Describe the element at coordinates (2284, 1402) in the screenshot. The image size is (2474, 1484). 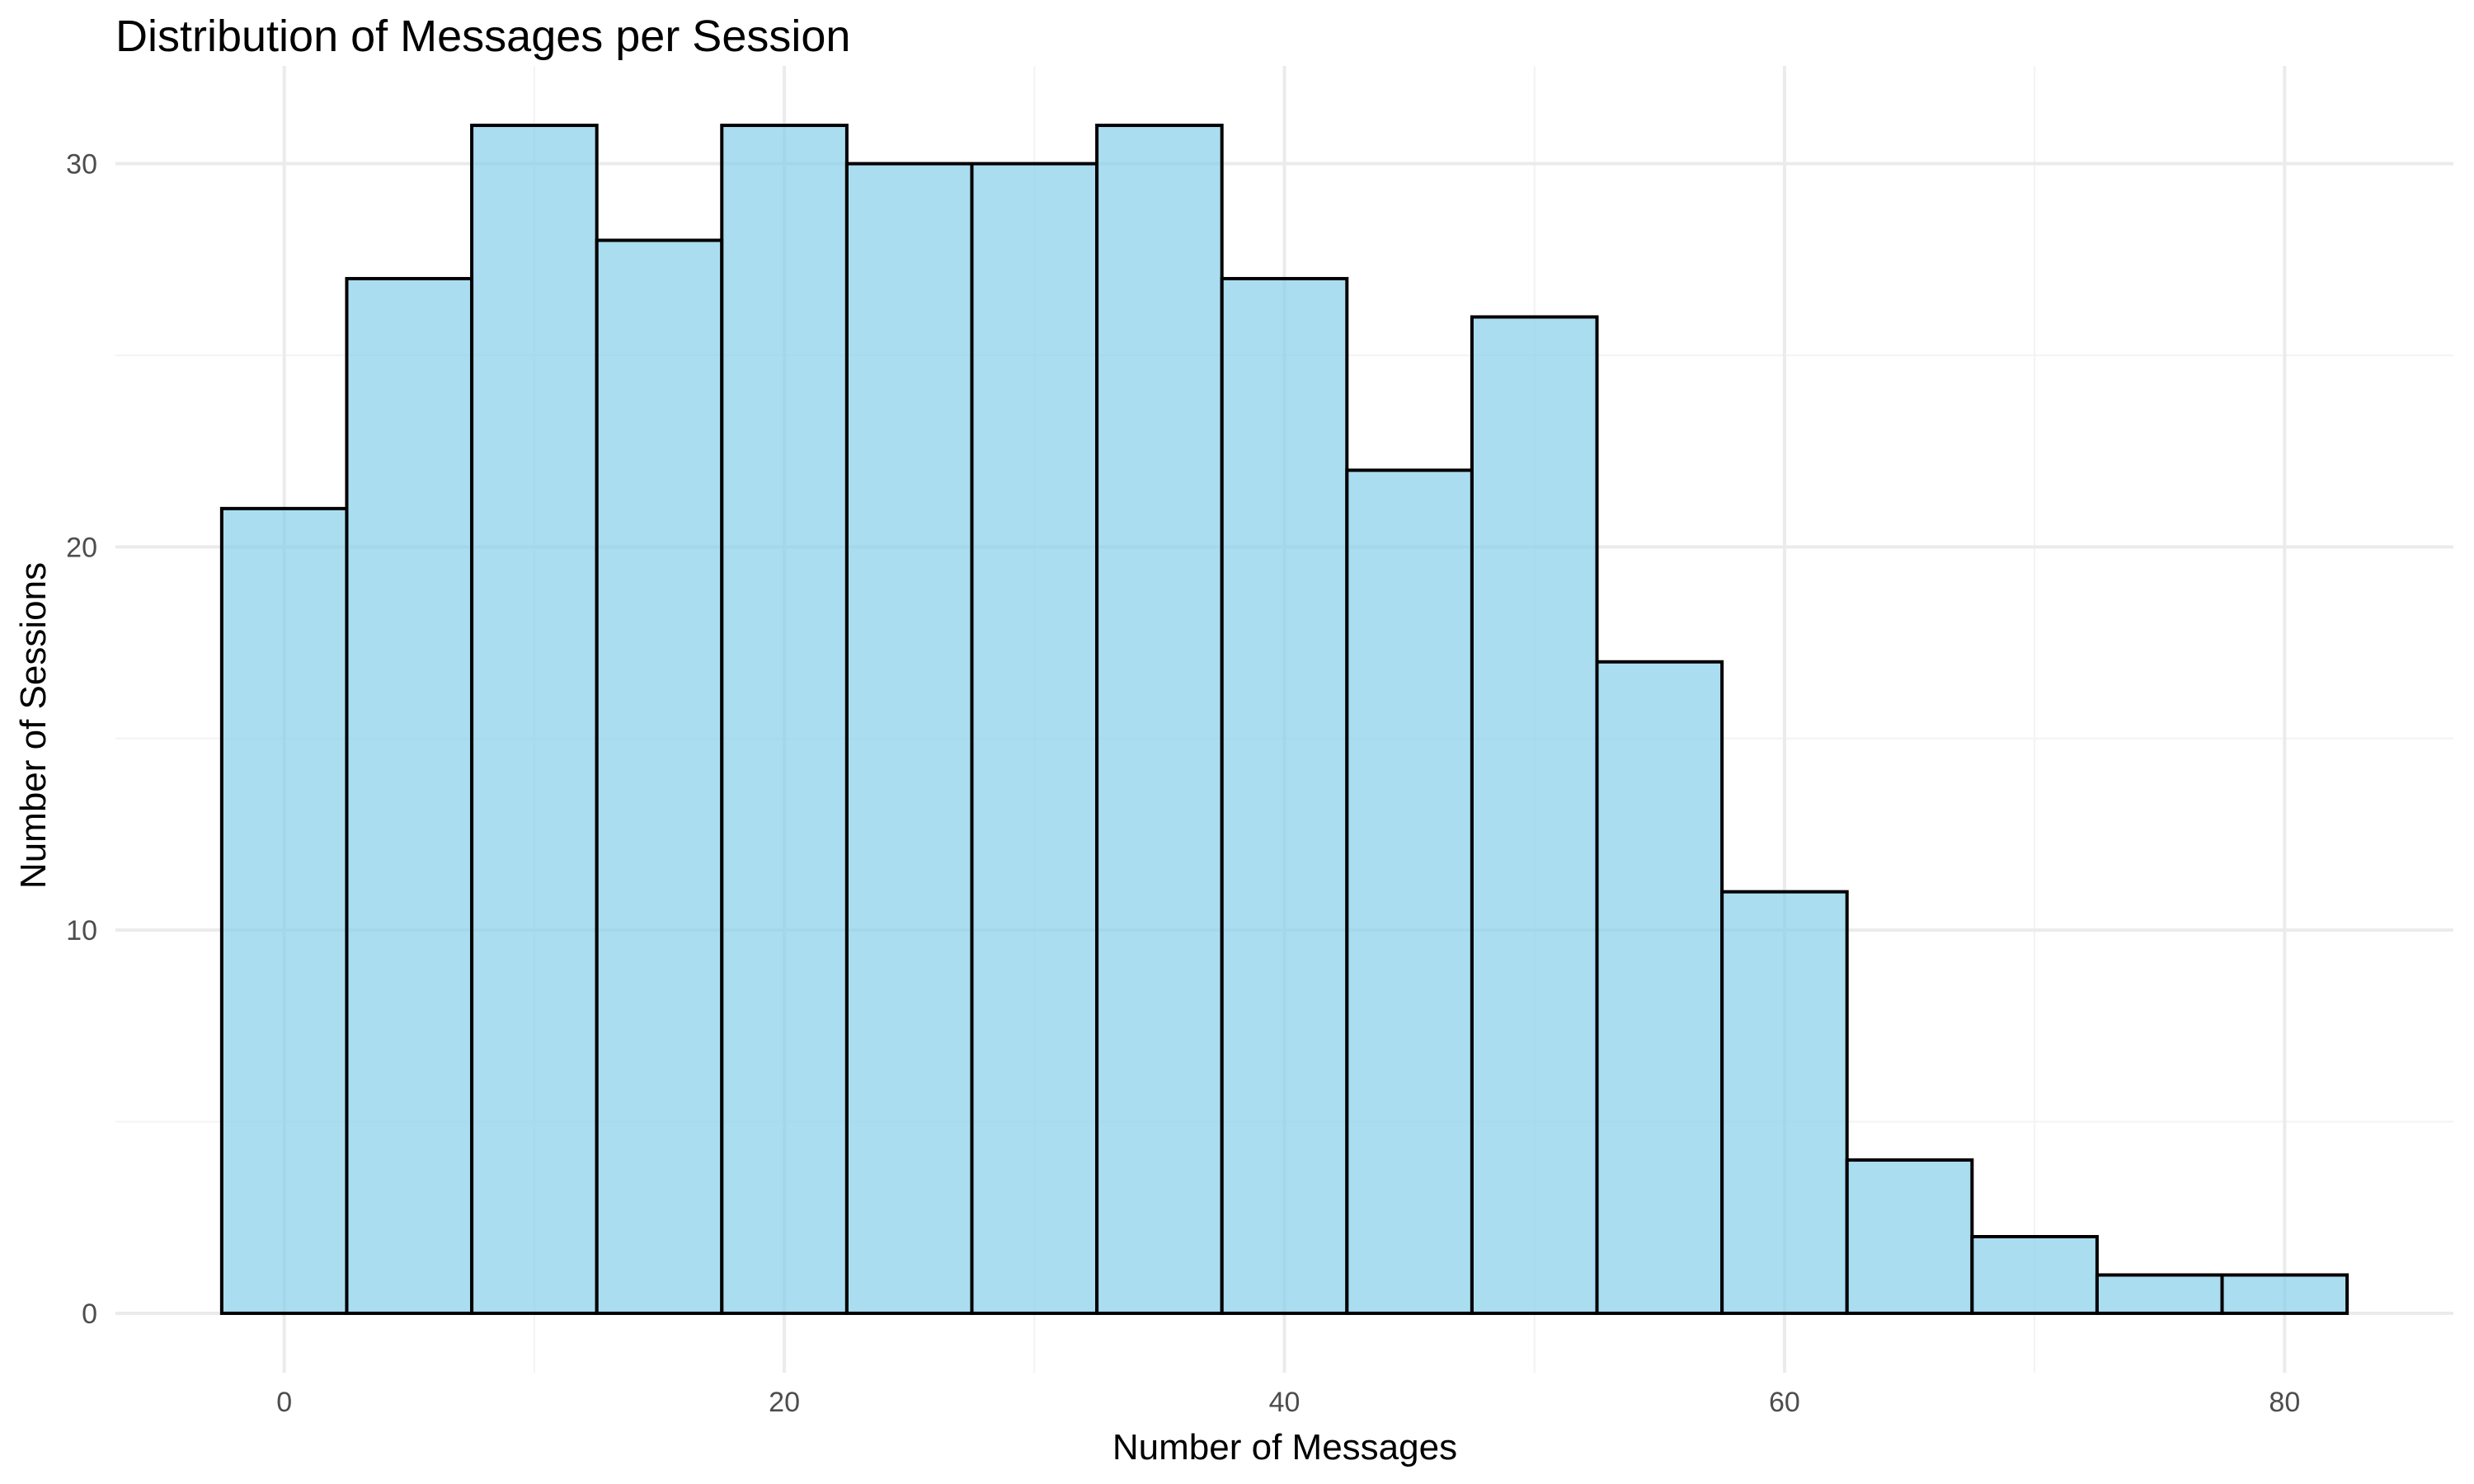
I see `x-tick-label: 80` at that location.